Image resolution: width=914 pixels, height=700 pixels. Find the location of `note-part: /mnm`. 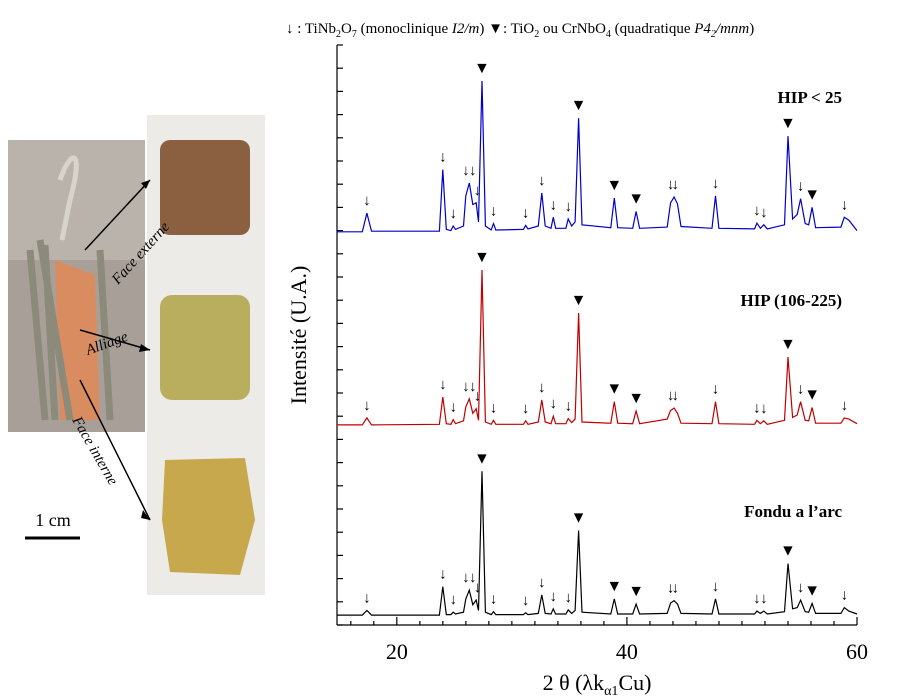

note-part: /mnm is located at coordinates (732, 29).